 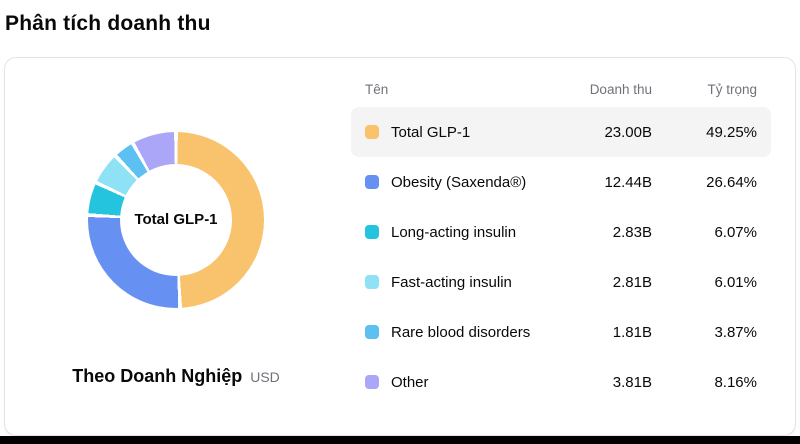 What do you see at coordinates (561, 282) in the screenshot?
I see `table-row: Fast-acting insulin 2.81B 6.01%` at bounding box center [561, 282].